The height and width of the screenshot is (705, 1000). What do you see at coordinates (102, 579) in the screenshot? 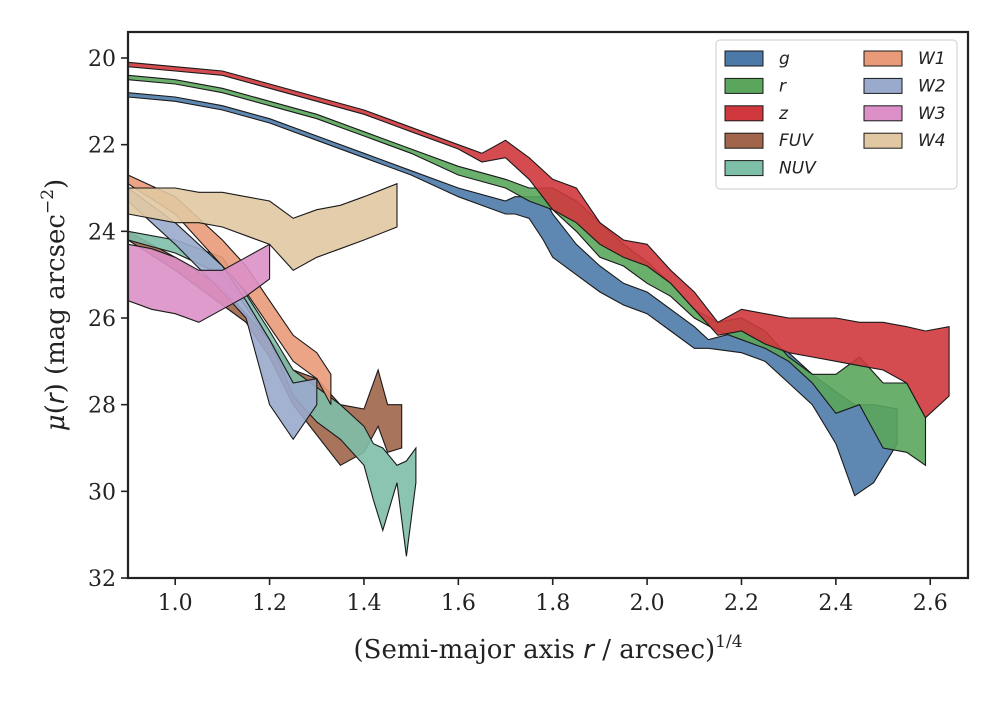
I see `y-tick-label: 32` at bounding box center [102, 579].